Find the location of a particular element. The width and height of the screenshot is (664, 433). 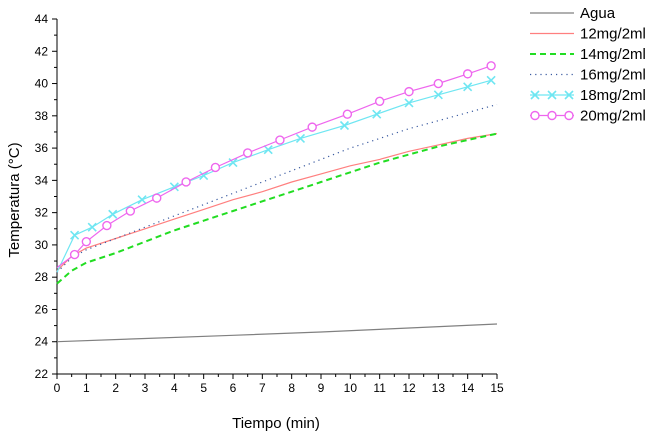

x-tick-label: 3 is located at coordinates (145, 388).